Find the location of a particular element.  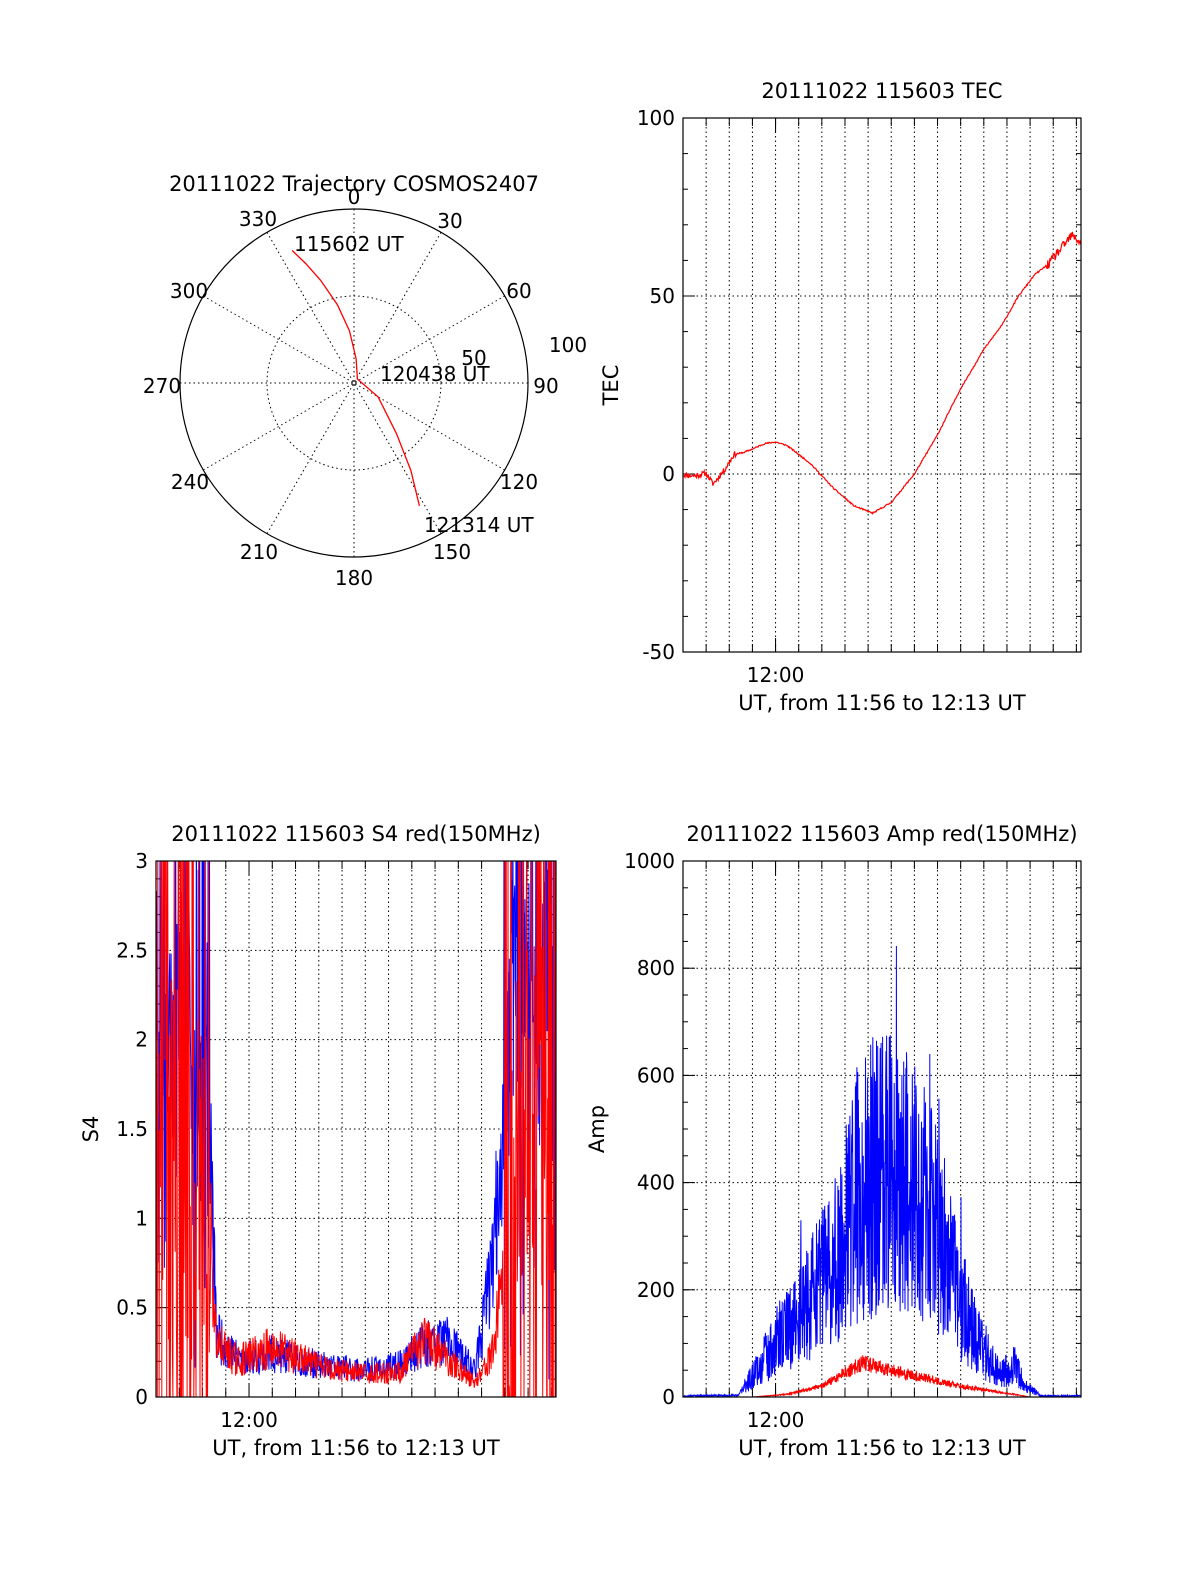

y-axis-label: S4 is located at coordinates (91, 1129).